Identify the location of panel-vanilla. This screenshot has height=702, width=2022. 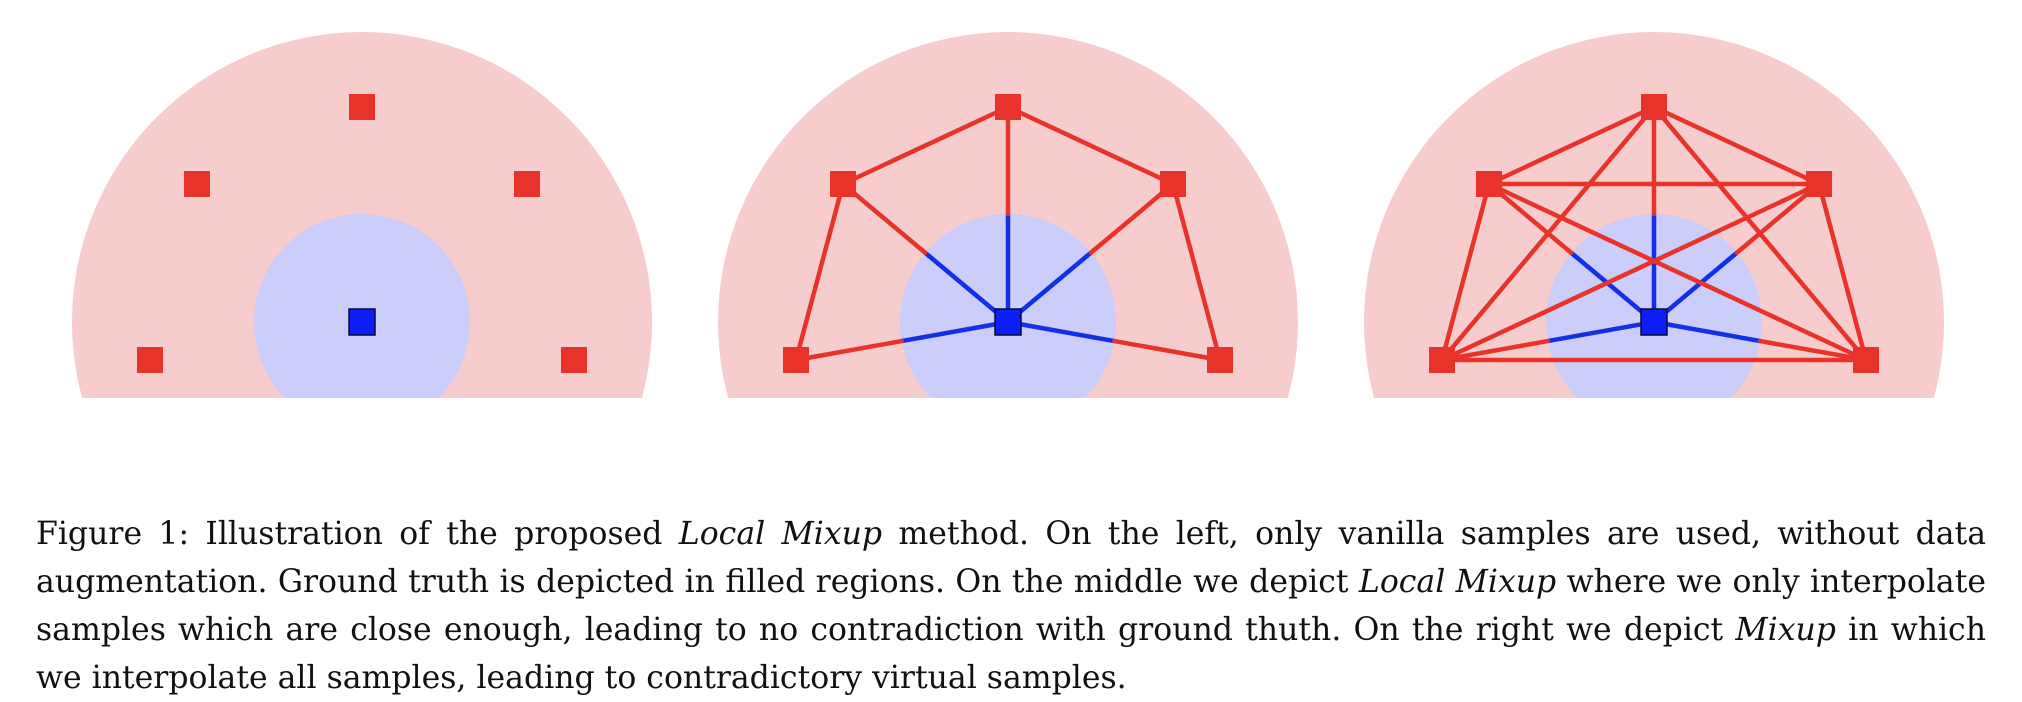
(362, 215).